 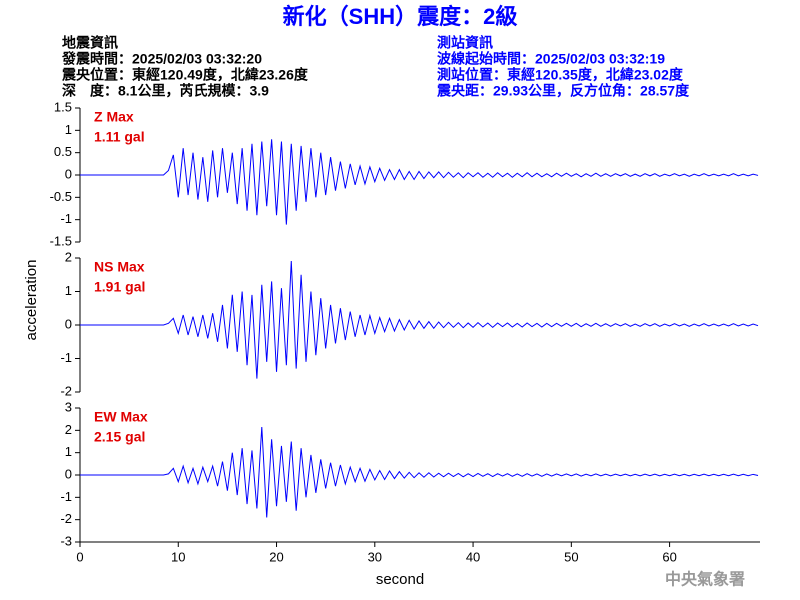 What do you see at coordinates (400, 16) in the screenshot?
I see `title: 新化（SHH）震度：2級` at bounding box center [400, 16].